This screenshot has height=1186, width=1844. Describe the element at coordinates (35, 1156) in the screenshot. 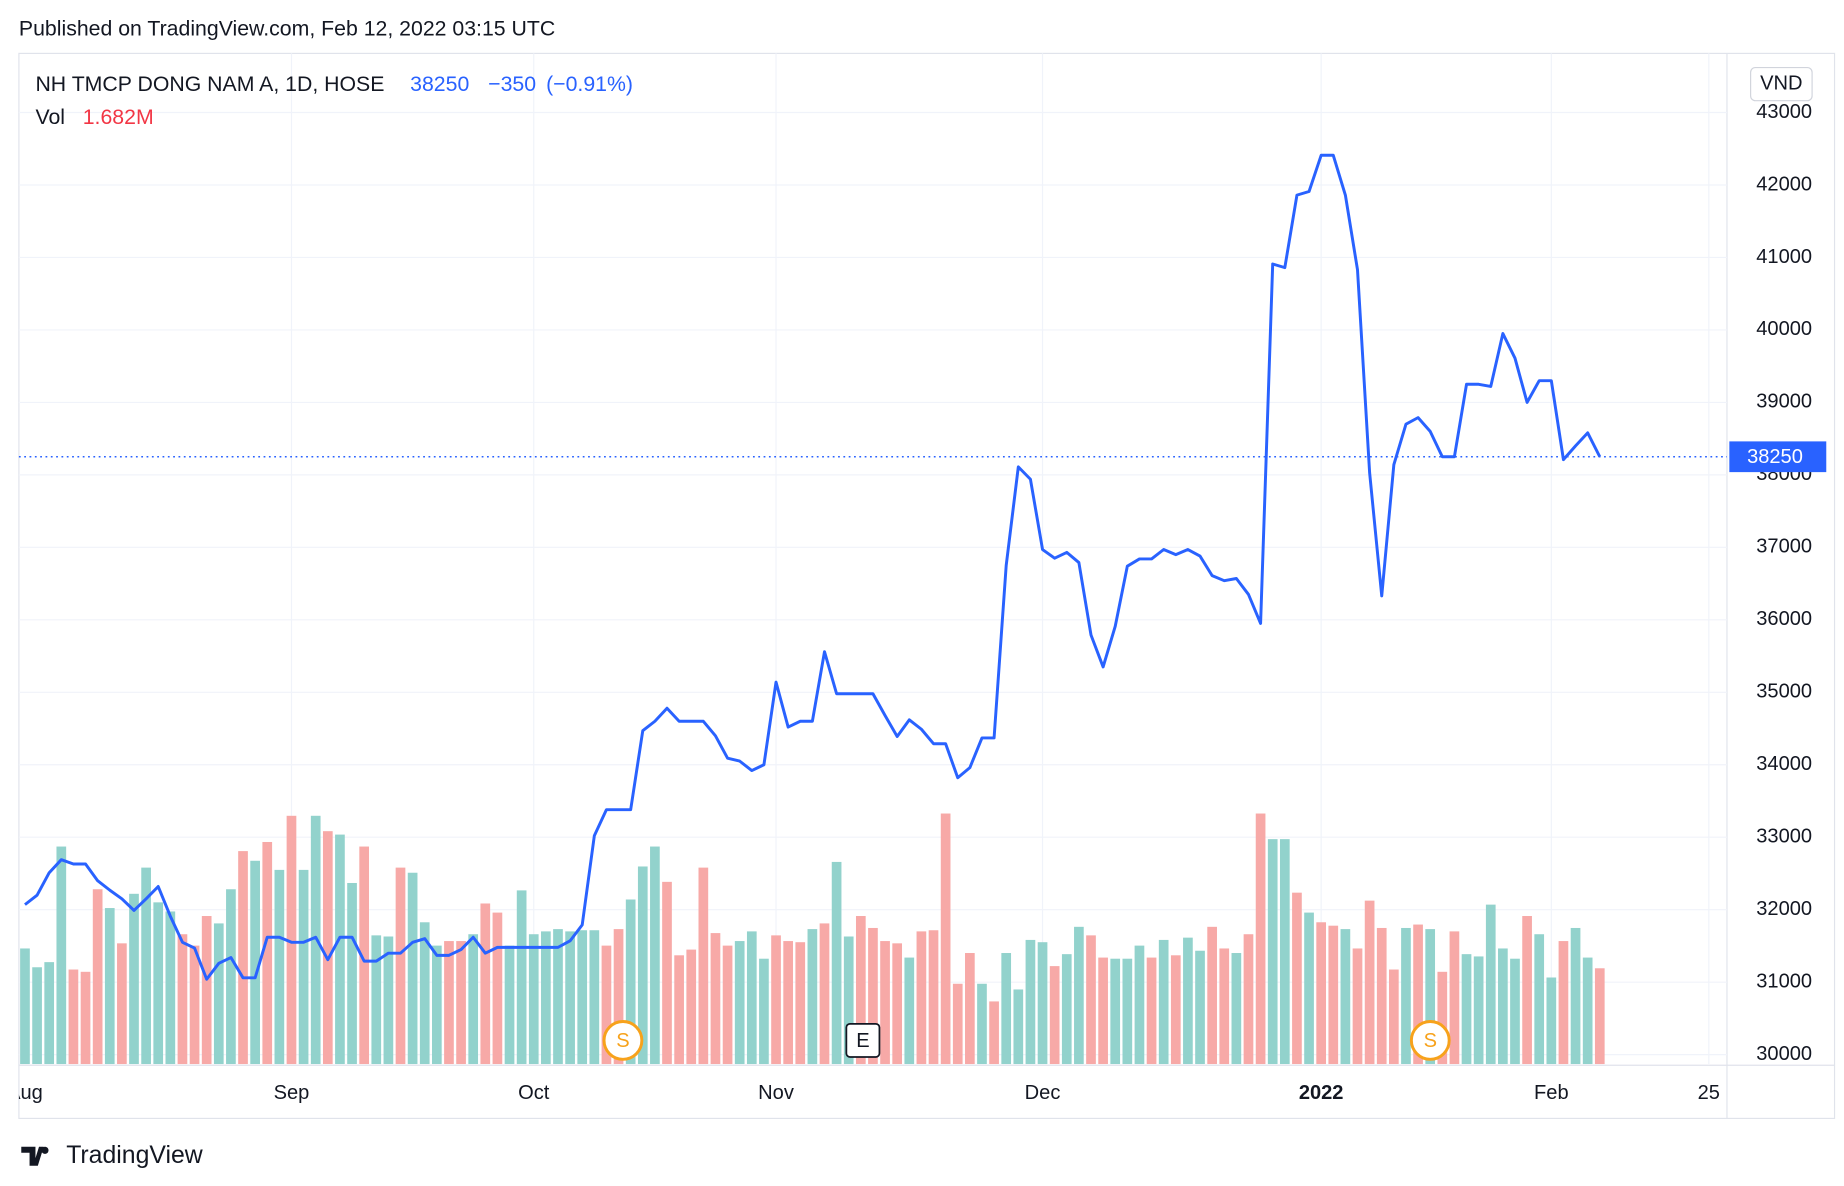

I see `logo-icon` at that location.